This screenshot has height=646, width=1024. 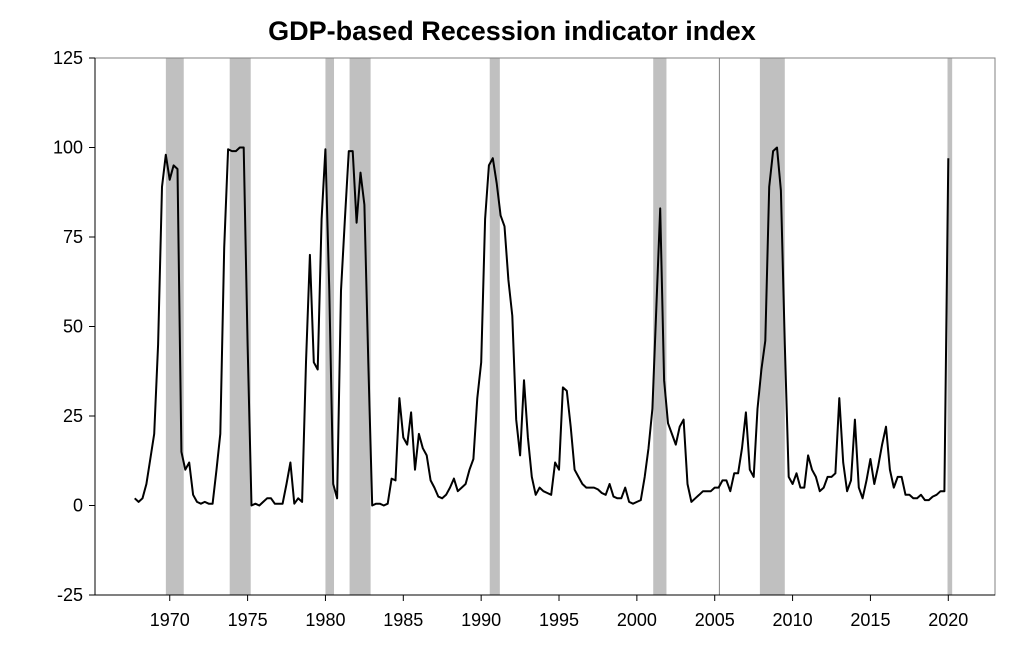 I want to click on x-tick-label: 1995, so click(x=559, y=620).